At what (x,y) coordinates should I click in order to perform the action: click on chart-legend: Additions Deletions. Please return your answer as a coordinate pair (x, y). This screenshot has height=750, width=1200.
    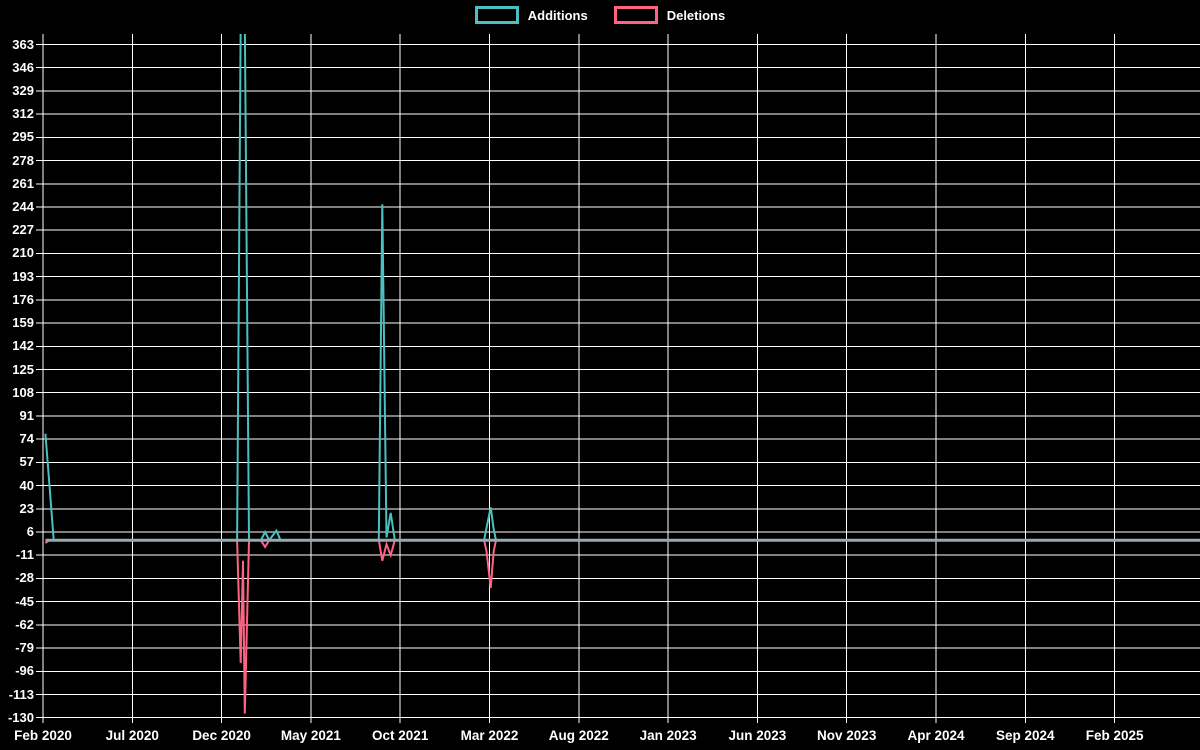
    Looking at the image, I should click on (600, 15).